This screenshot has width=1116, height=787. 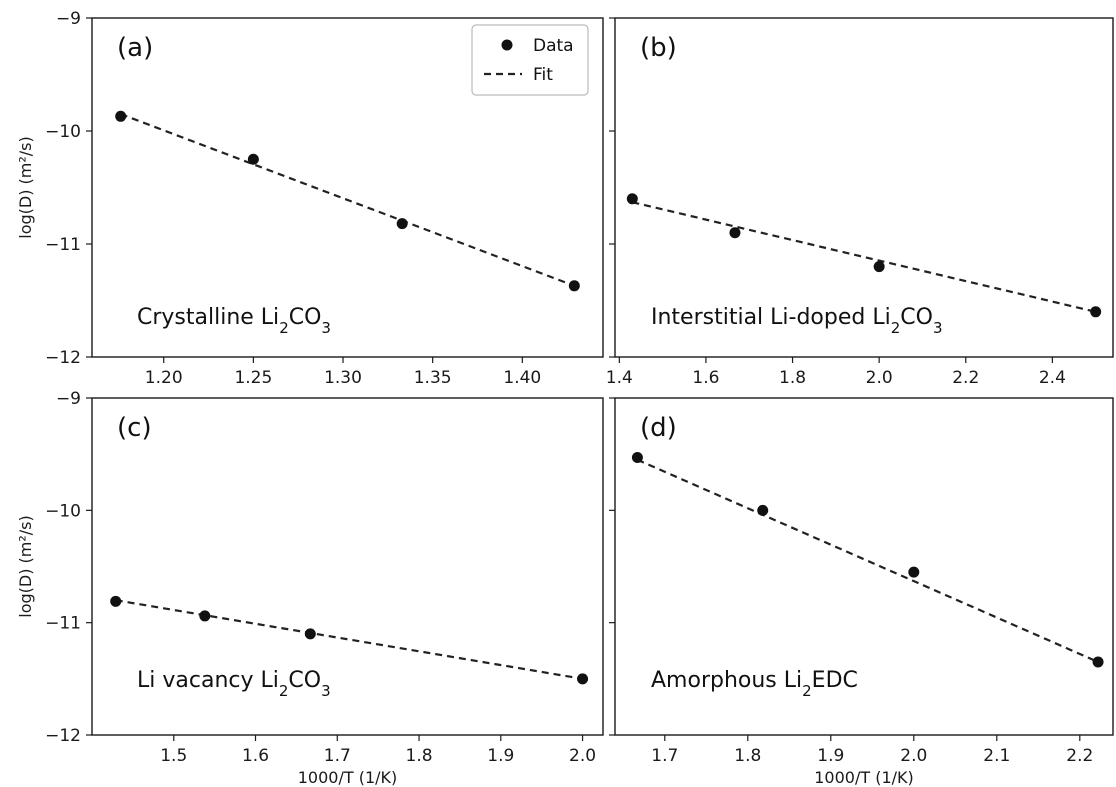 What do you see at coordinates (1052, 378) in the screenshot?
I see `x-tick-label: 2.4` at bounding box center [1052, 378].